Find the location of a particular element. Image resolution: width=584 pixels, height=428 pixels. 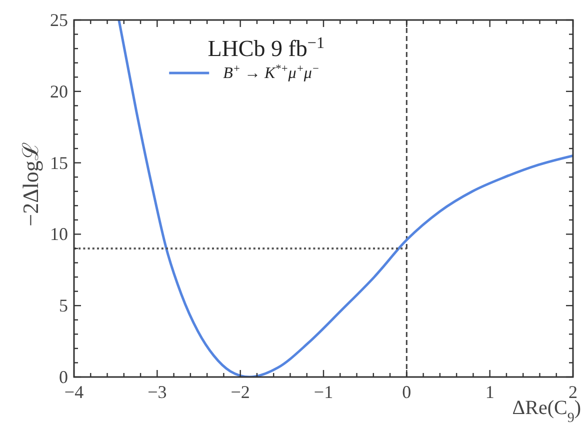

x-tick-label: 1 is located at coordinates (489, 392).